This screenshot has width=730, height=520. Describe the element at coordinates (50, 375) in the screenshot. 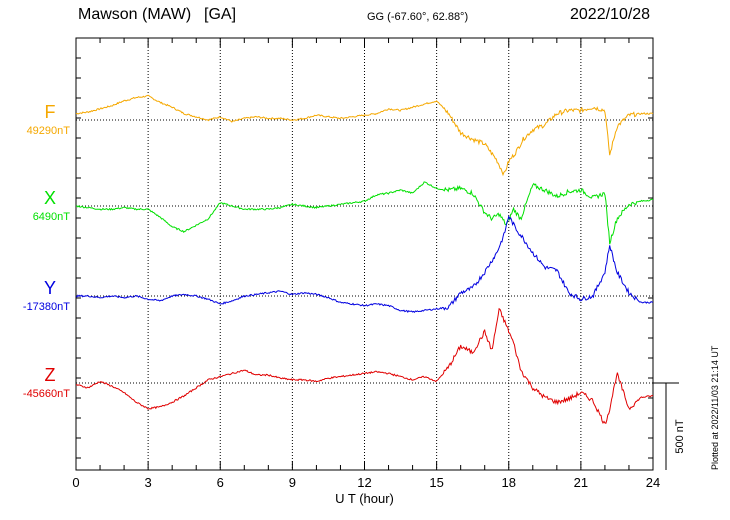

I see `series-name-Z: Z` at that location.